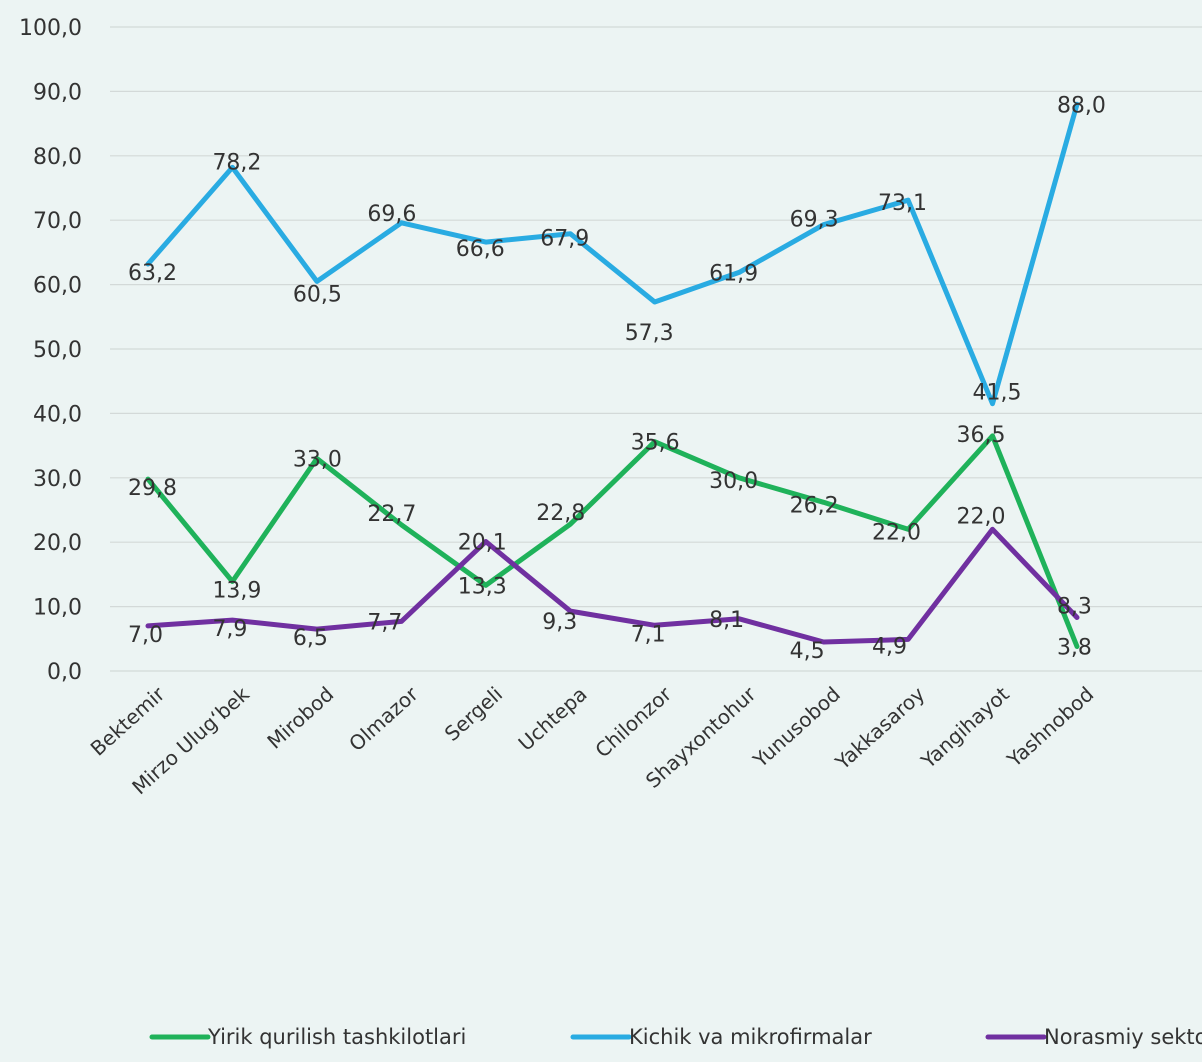 The width and height of the screenshot is (1202, 1062). Describe the element at coordinates (814, 505) in the screenshot. I see `data-label-yirik-qurilish-tashkilotlari: 26,2` at that location.